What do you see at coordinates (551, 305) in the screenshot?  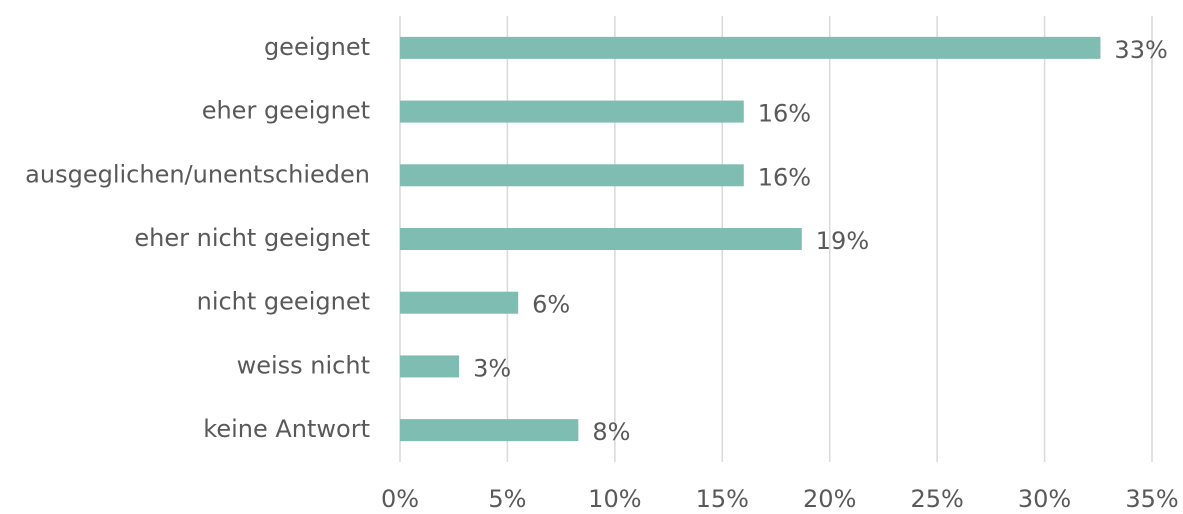 I see `data-label: 6%` at bounding box center [551, 305].